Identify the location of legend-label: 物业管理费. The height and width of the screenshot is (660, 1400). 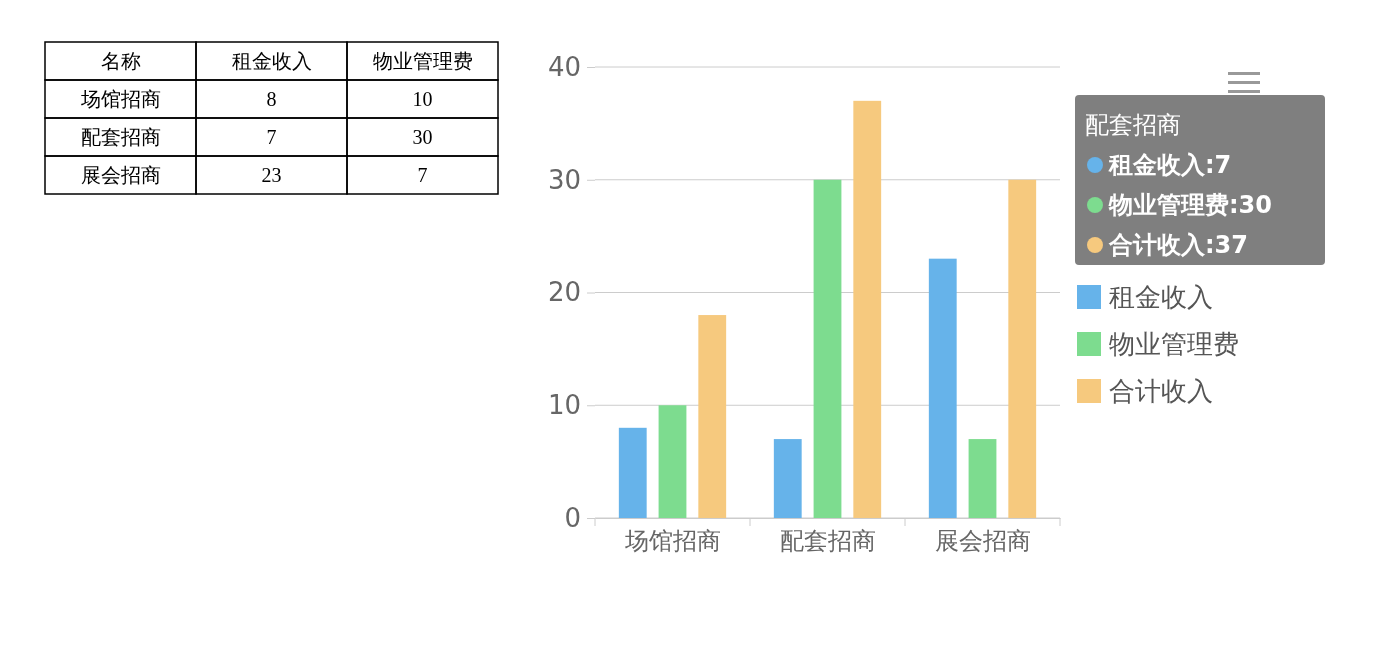
(1174, 344).